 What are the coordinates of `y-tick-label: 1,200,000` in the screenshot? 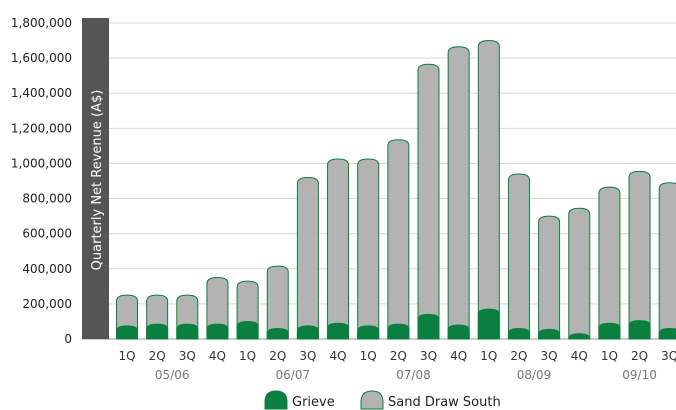 It's located at (41, 128).